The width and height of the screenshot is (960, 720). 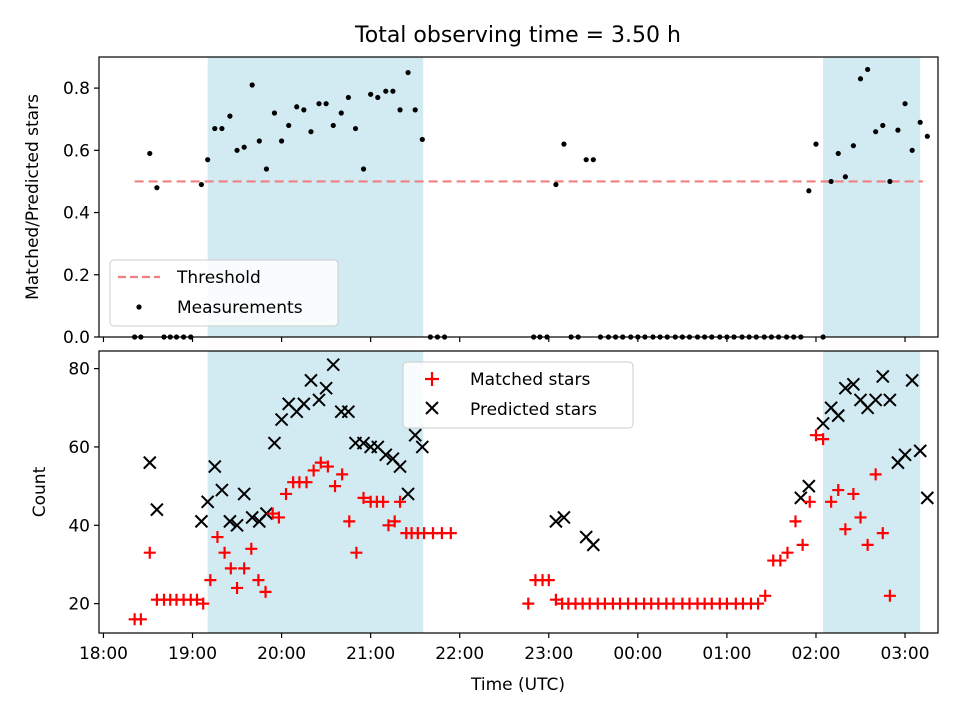 What do you see at coordinates (79, 526) in the screenshot?
I see `bottom-y-tick-label: 40` at bounding box center [79, 526].